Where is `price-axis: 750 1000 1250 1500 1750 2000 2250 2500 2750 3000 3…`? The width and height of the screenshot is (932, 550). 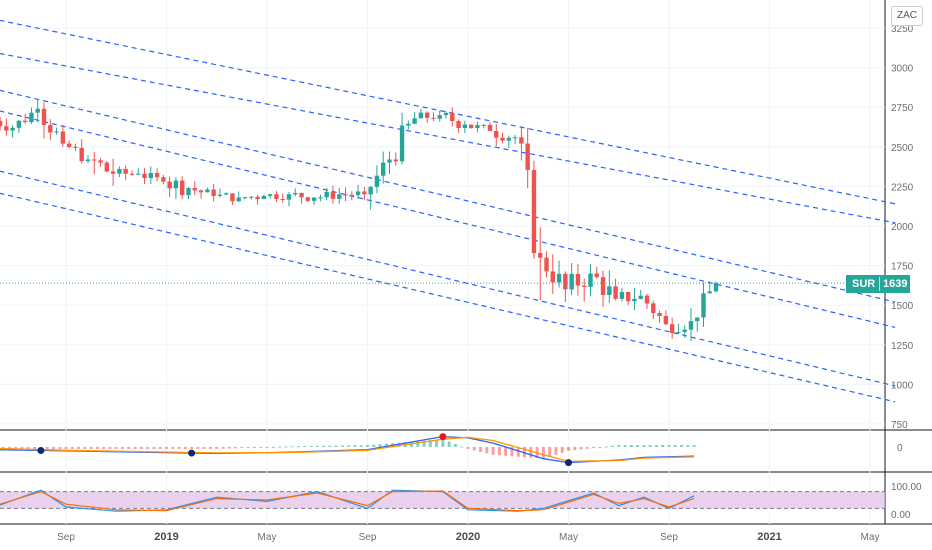 price-axis: 750 1000 1250 1500 1750 2000 2250 2500 2750 3000 3… is located at coordinates (902, 227).